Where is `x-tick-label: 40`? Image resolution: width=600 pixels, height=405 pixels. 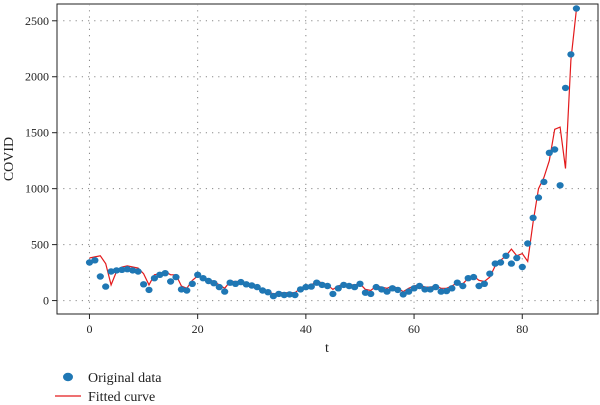
x-tick-label: 40 is located at coordinates (306, 329).